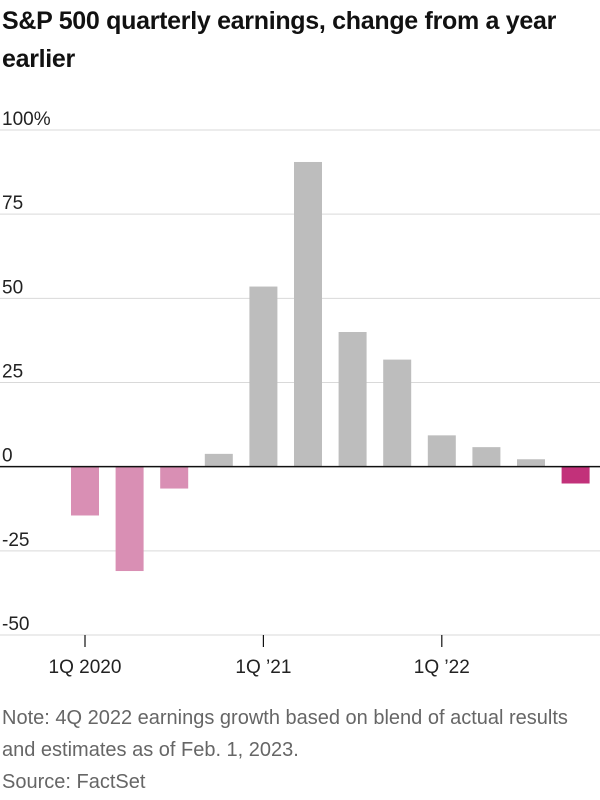 The image size is (600, 800). I want to click on bar-4q-2022, so click(575, 475).